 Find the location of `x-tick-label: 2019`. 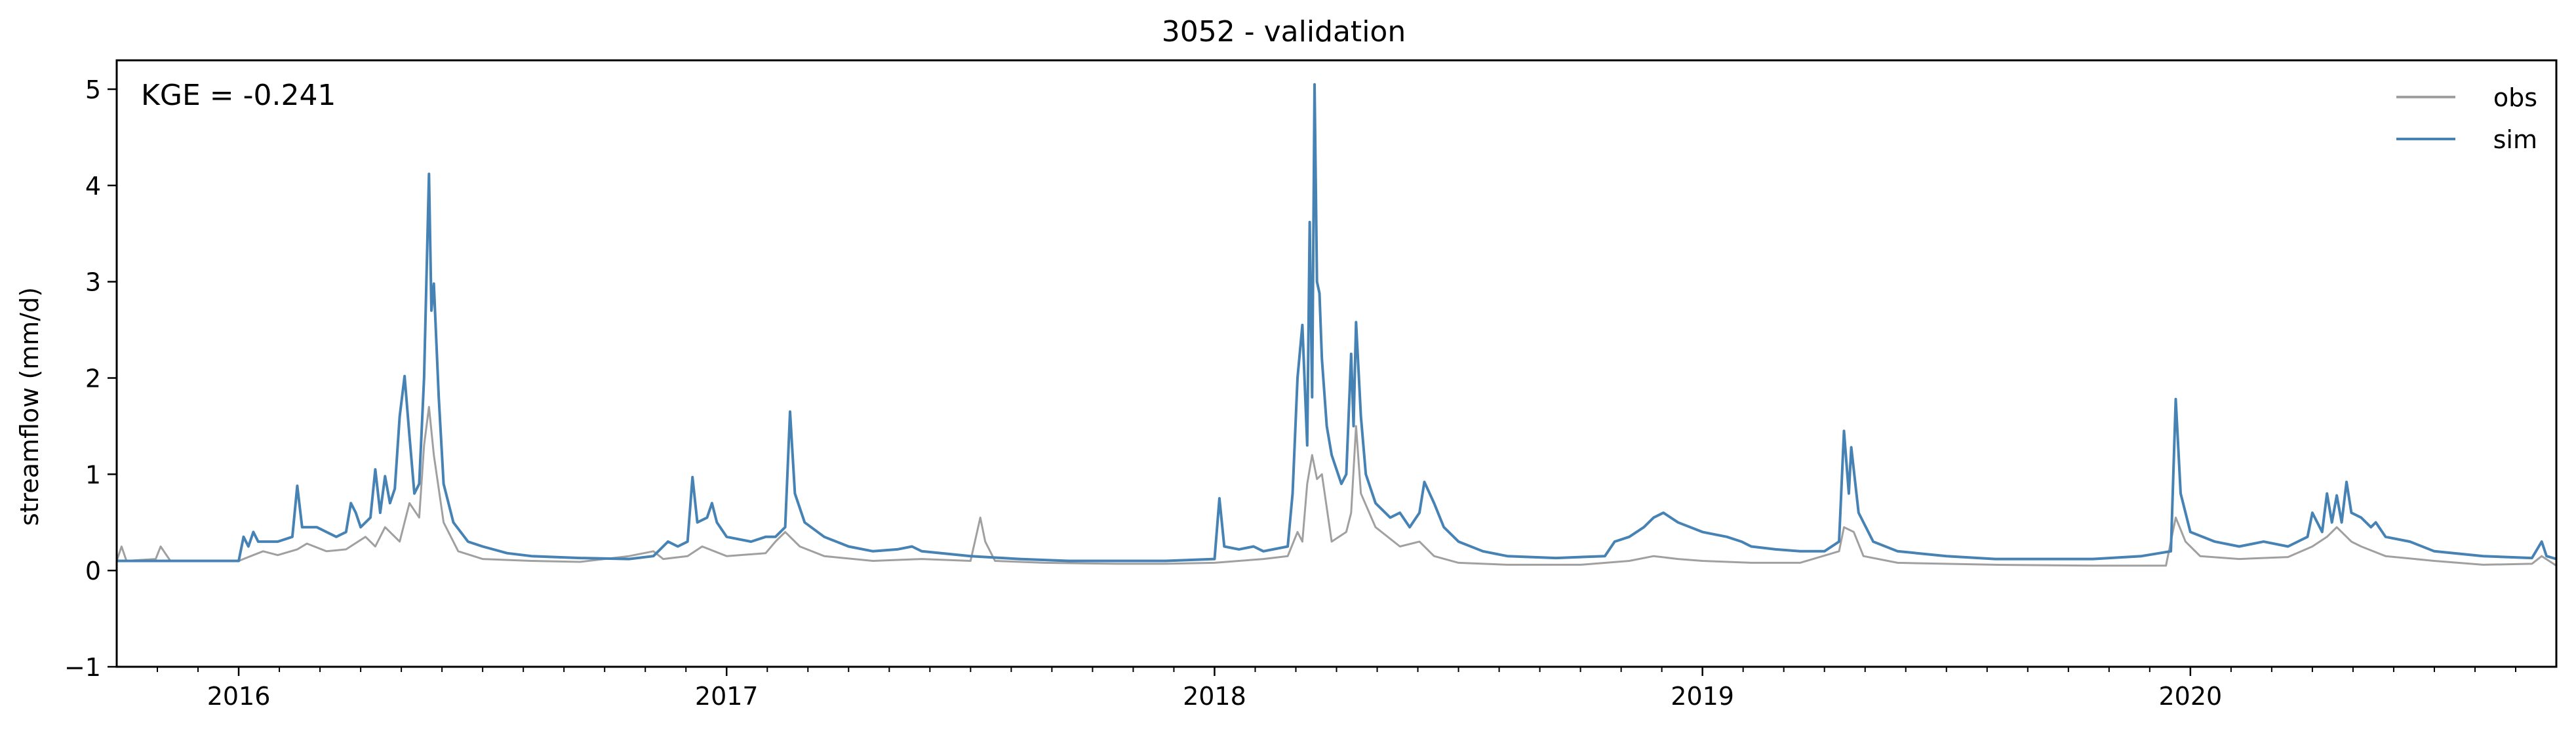

x-tick-label: 2019 is located at coordinates (1702, 696).